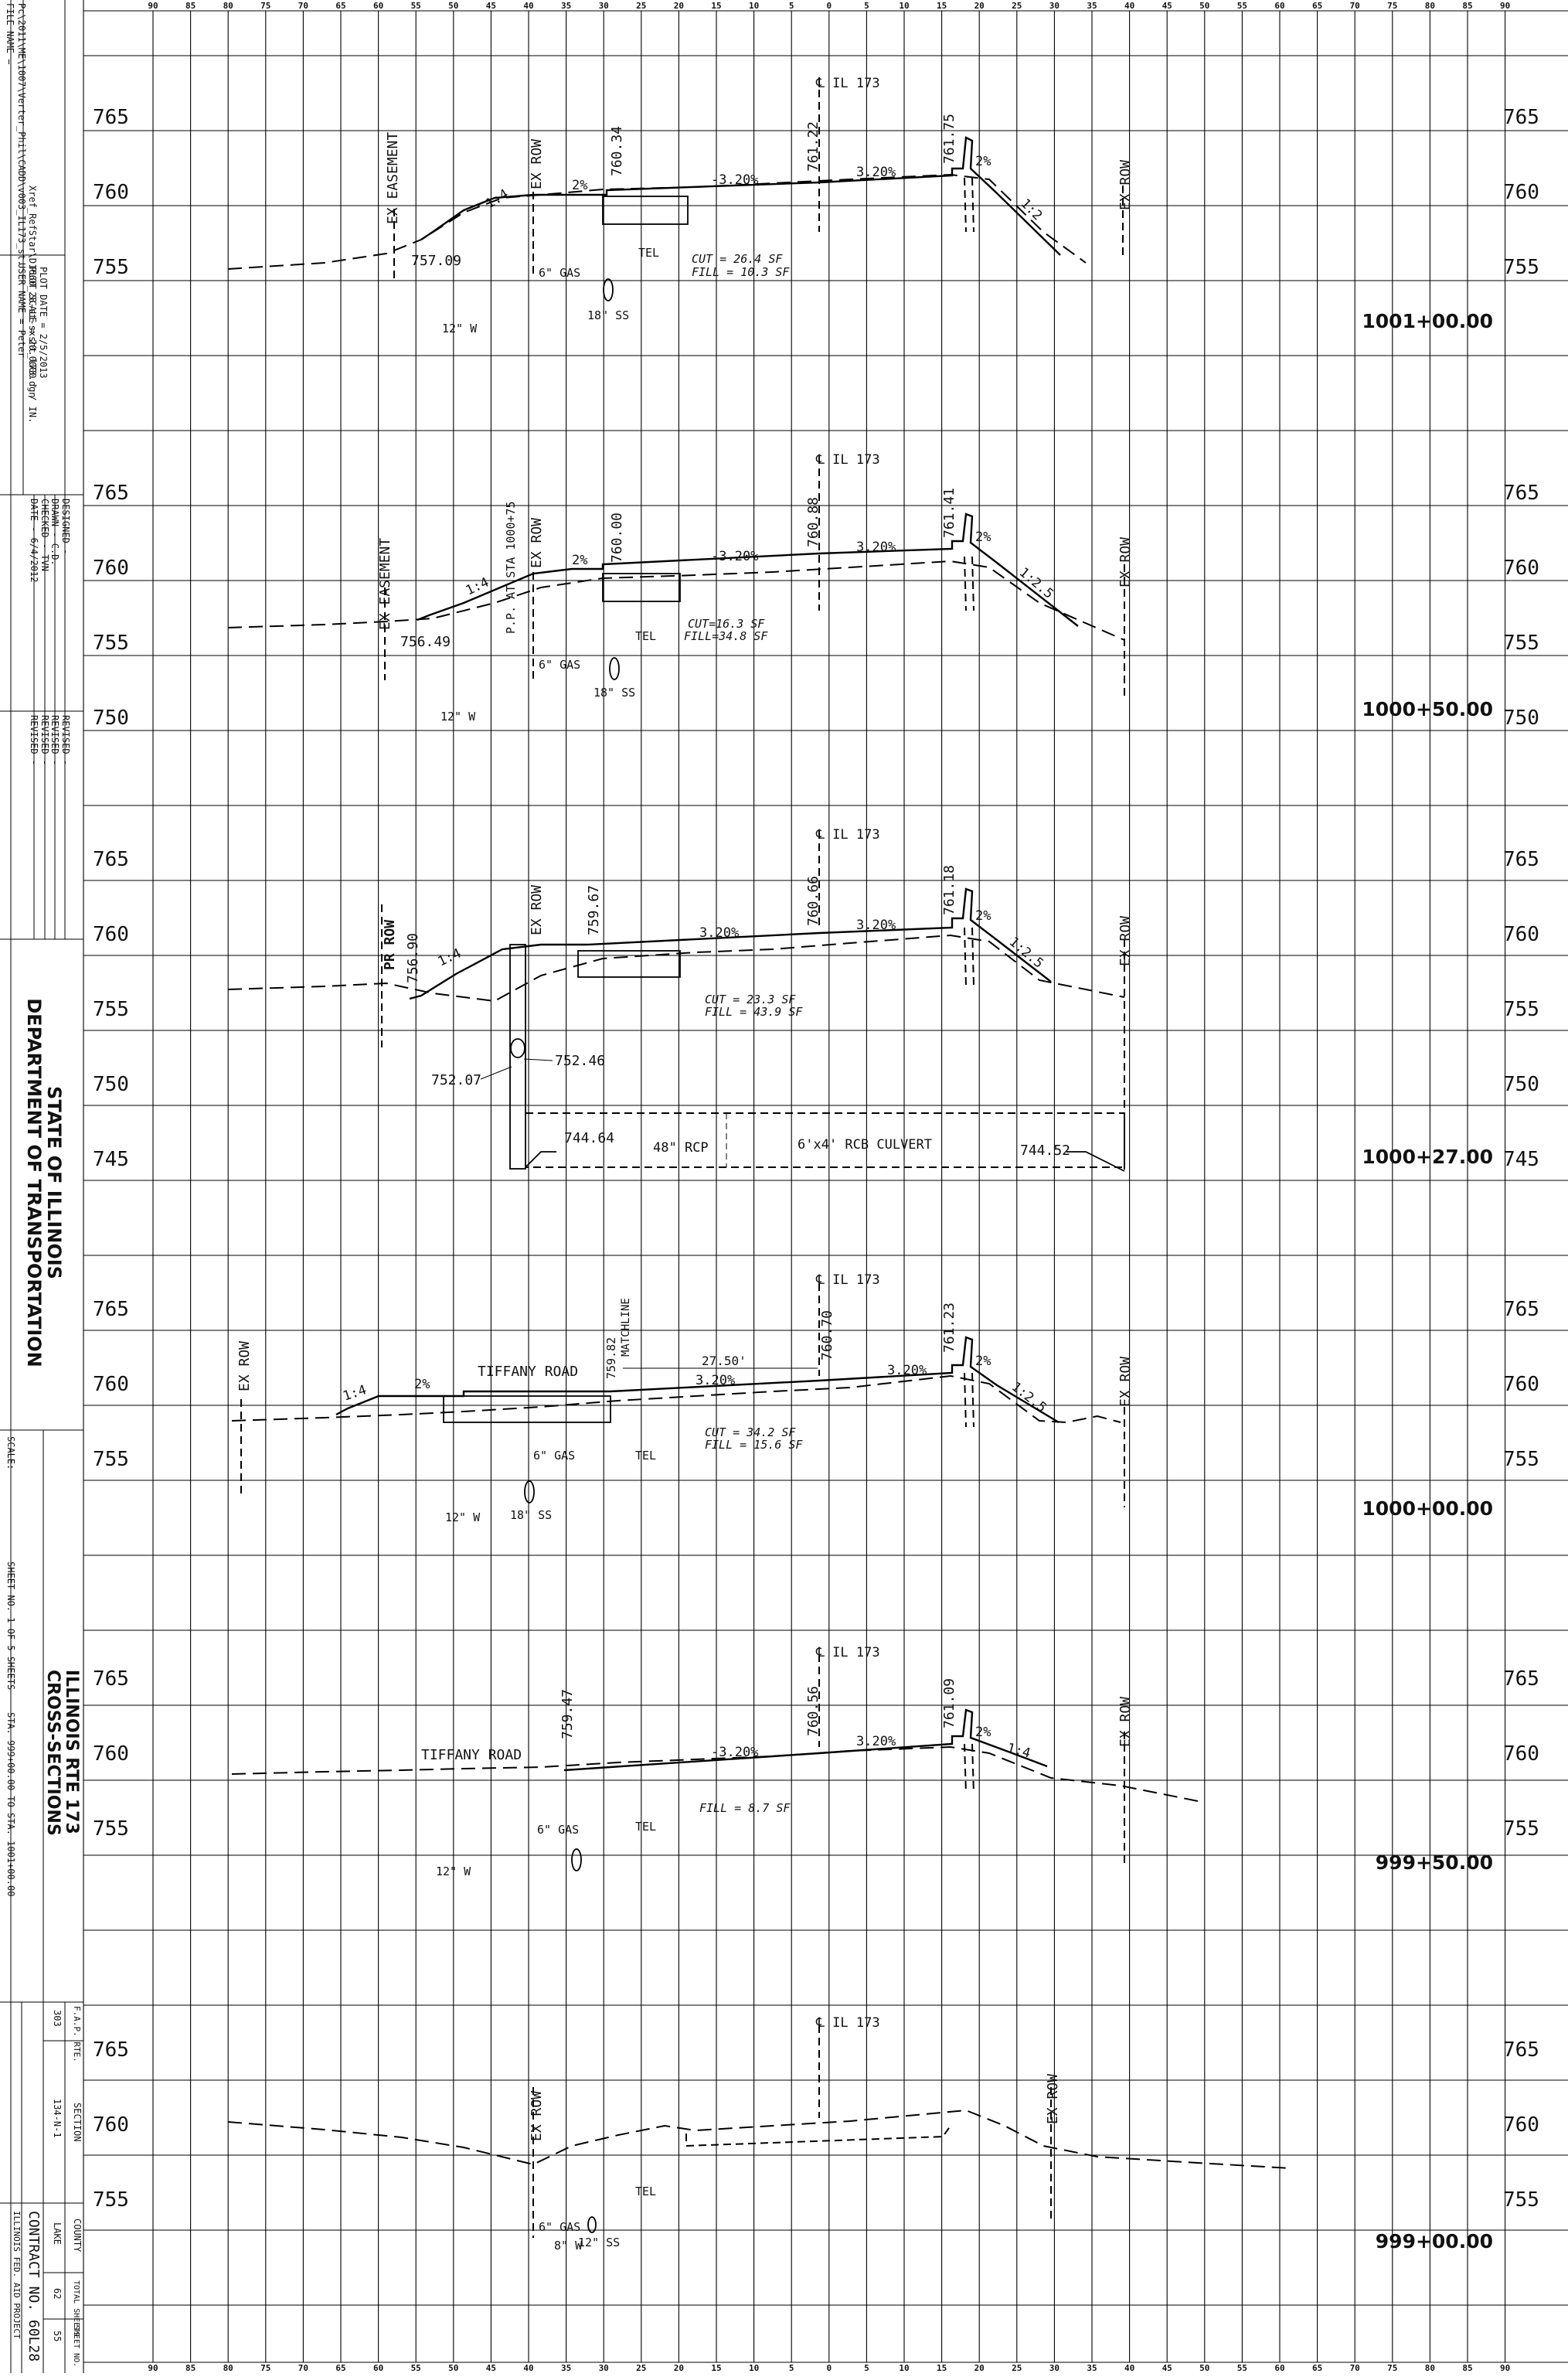 The image size is (1568, 2377). I want to click on offset-tick-label: 55, so click(1242, 6).